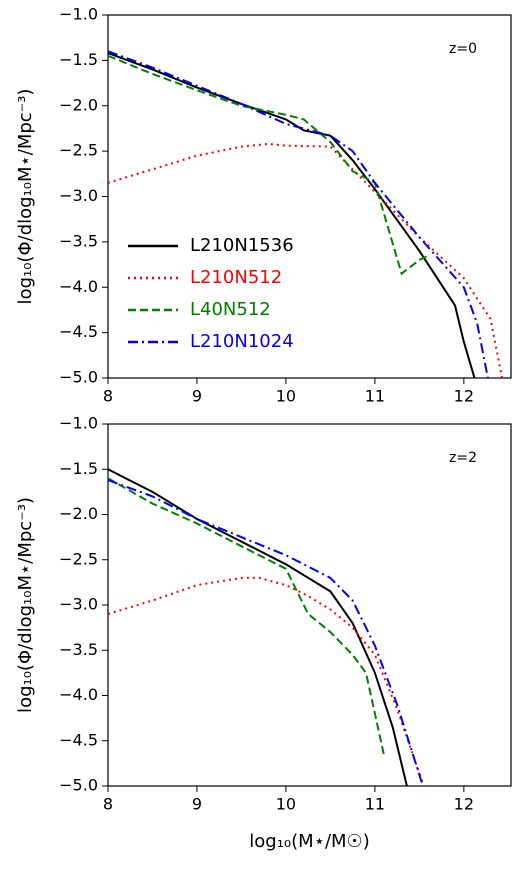  Describe the element at coordinates (309, 841) in the screenshot. I see `x-axis-label: log₁₀(M⋆/M☉)` at that location.